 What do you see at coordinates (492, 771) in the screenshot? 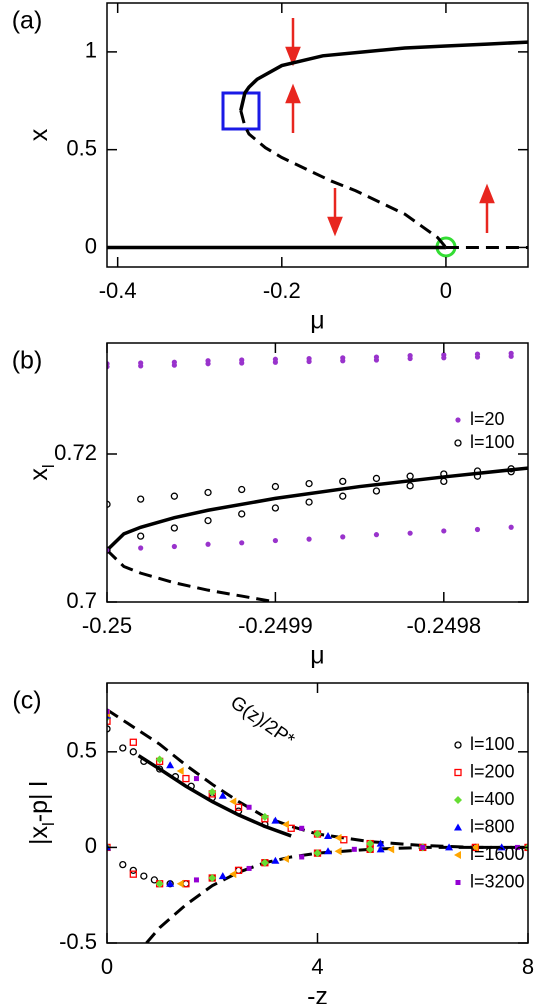
I see `legend-label: l=200` at bounding box center [492, 771].